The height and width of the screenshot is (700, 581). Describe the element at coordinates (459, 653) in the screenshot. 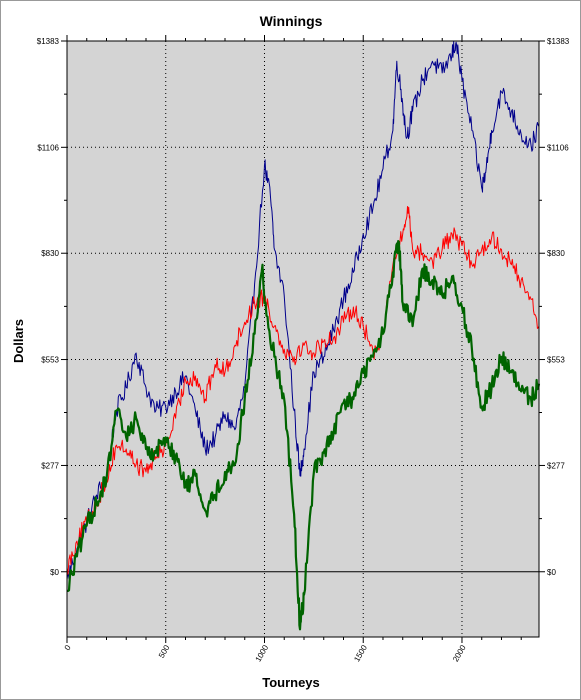

I see `x-tick-label: 2000` at that location.